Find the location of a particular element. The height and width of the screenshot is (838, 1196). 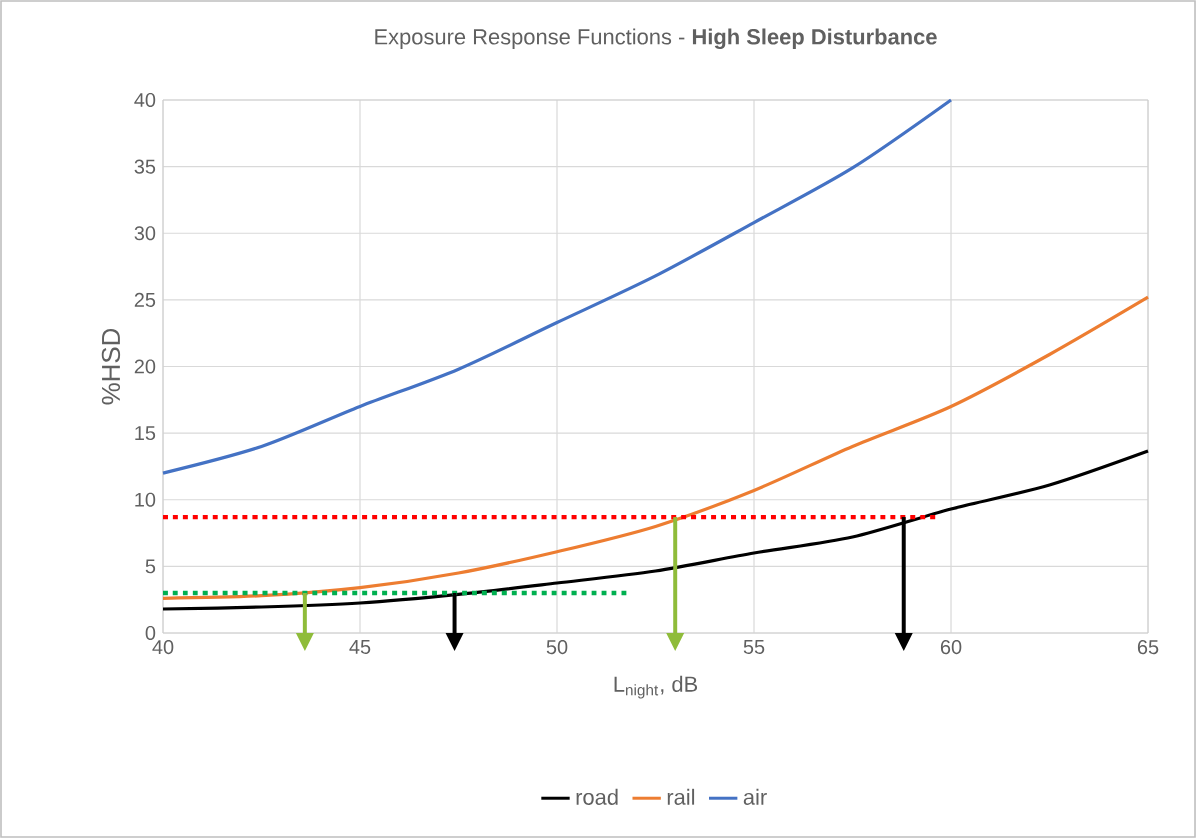

y-tick-label: 5 is located at coordinates (150, 566).